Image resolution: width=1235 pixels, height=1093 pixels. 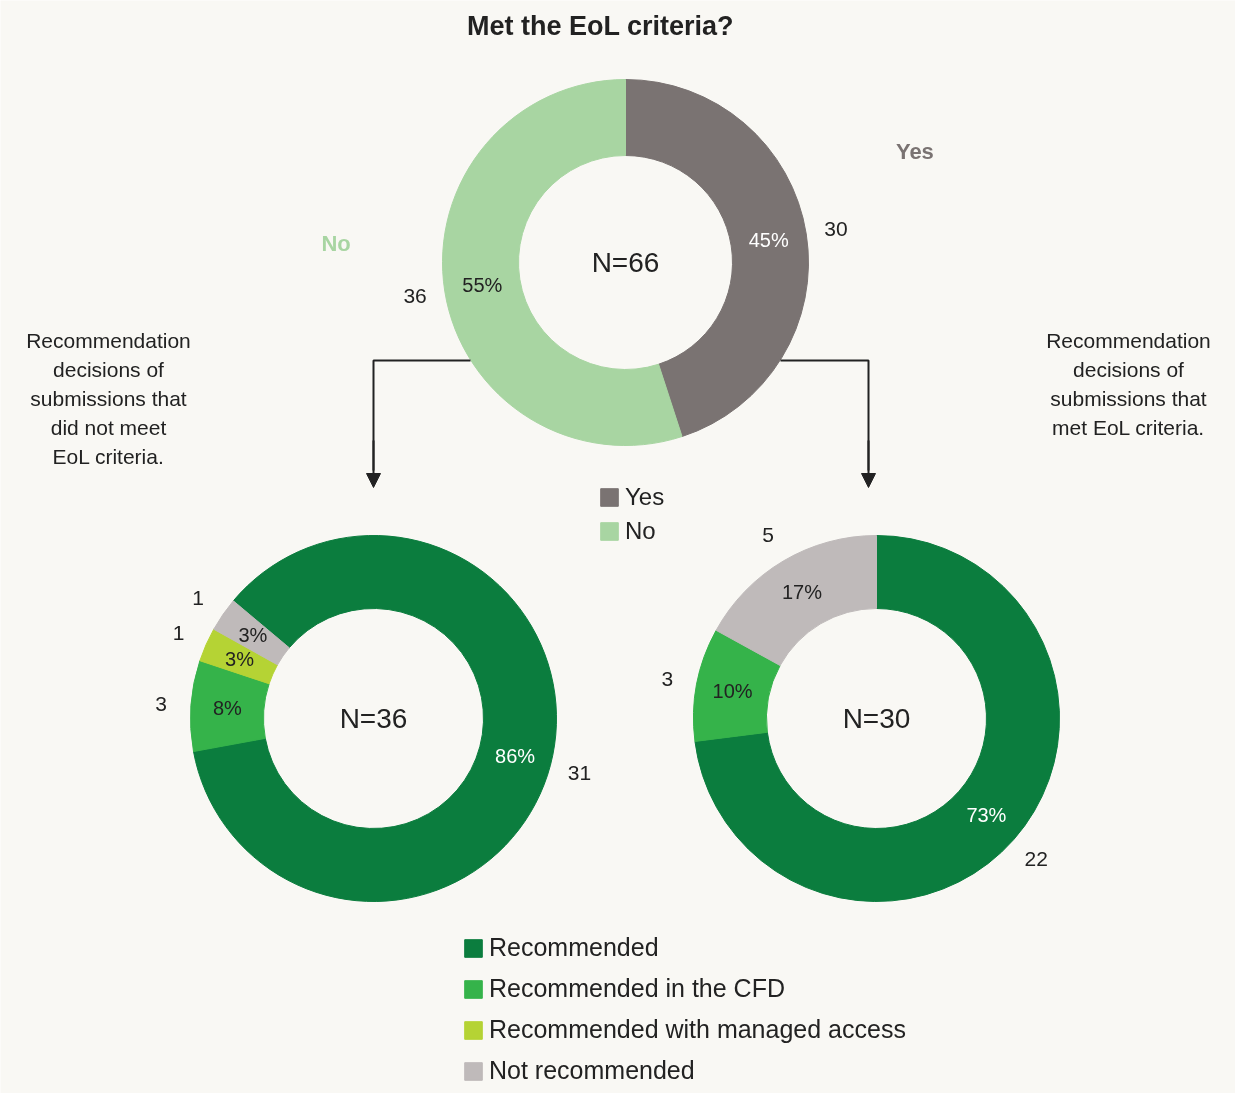 What do you see at coordinates (482, 285) in the screenshot?
I see `data-label: 55%` at bounding box center [482, 285].